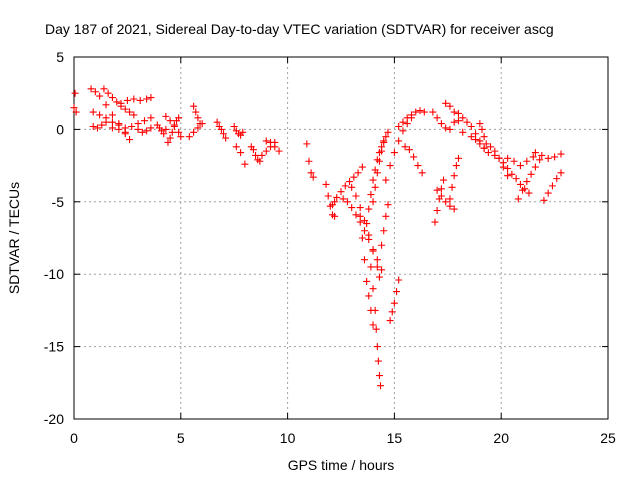 The height and width of the screenshot is (480, 640). Describe the element at coordinates (14, 238) in the screenshot. I see `y-axis-label: SDTVAR / TECUs` at that location.